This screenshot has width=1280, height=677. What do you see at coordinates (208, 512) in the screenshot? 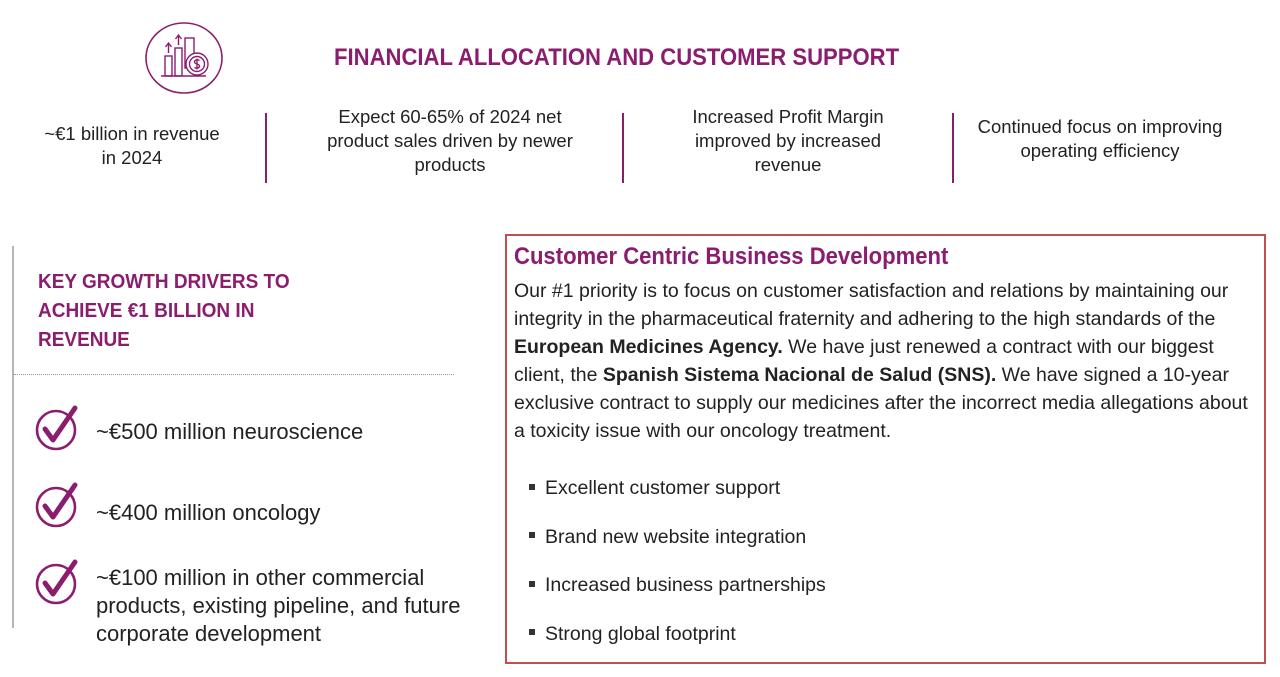
I see `growth-driver-item: ~€400 million oncology` at bounding box center [208, 512].